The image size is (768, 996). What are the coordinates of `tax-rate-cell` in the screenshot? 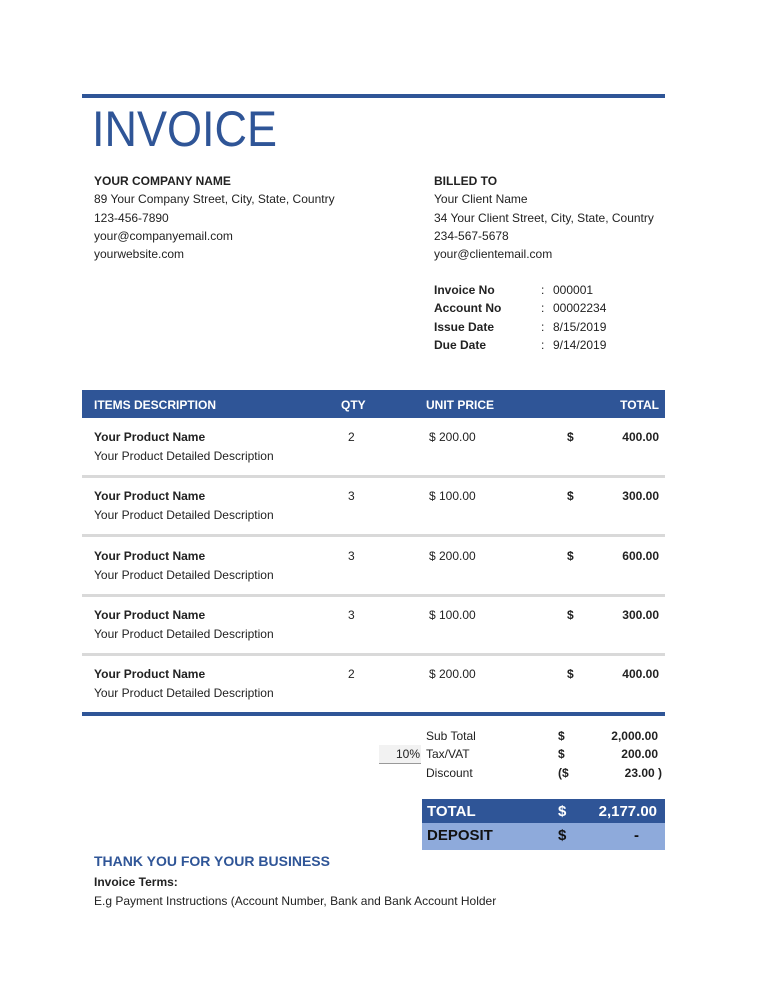 It's located at (400, 754).